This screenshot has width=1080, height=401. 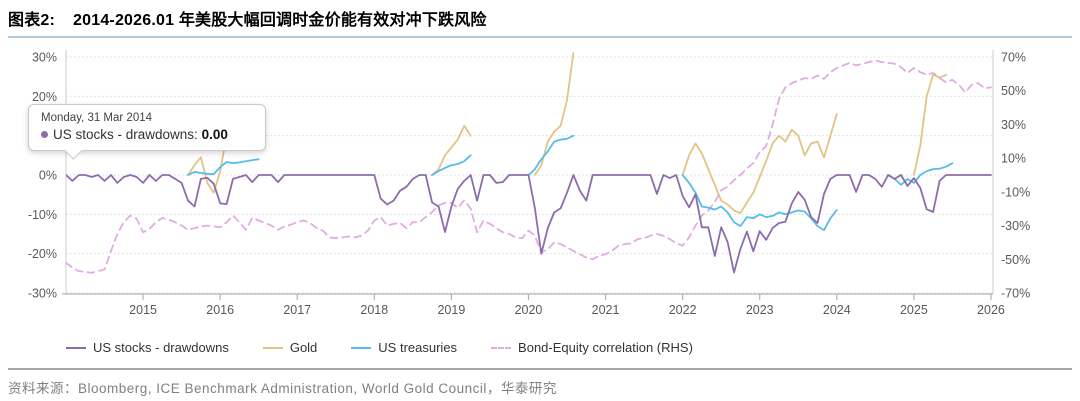 What do you see at coordinates (914, 310) in the screenshot?
I see `axis-tick-label: 2025` at bounding box center [914, 310].